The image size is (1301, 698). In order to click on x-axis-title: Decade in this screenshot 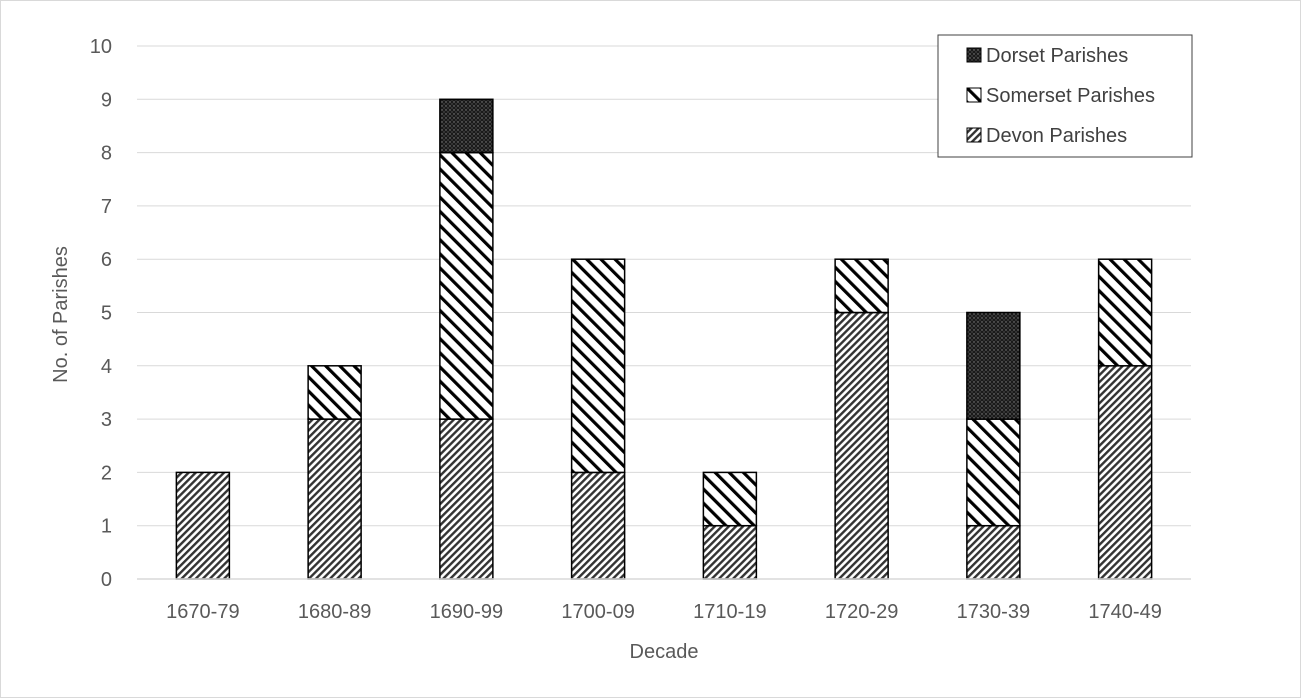, I will do `click(664, 652)`.